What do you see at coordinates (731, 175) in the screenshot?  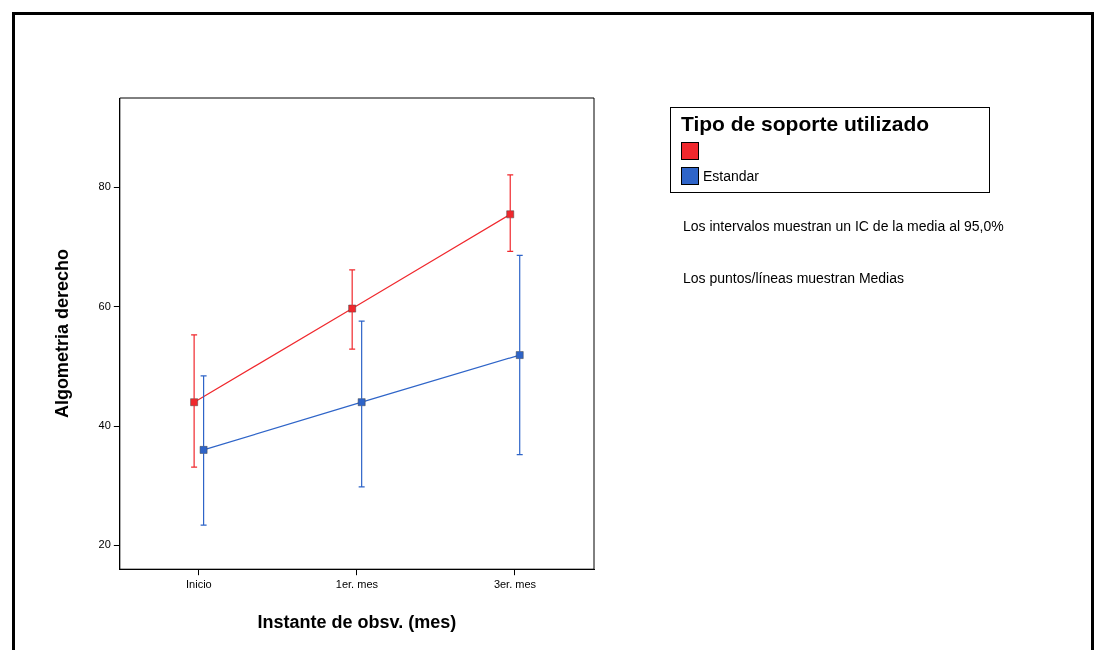 I see `legend-label: Estandar` at bounding box center [731, 175].